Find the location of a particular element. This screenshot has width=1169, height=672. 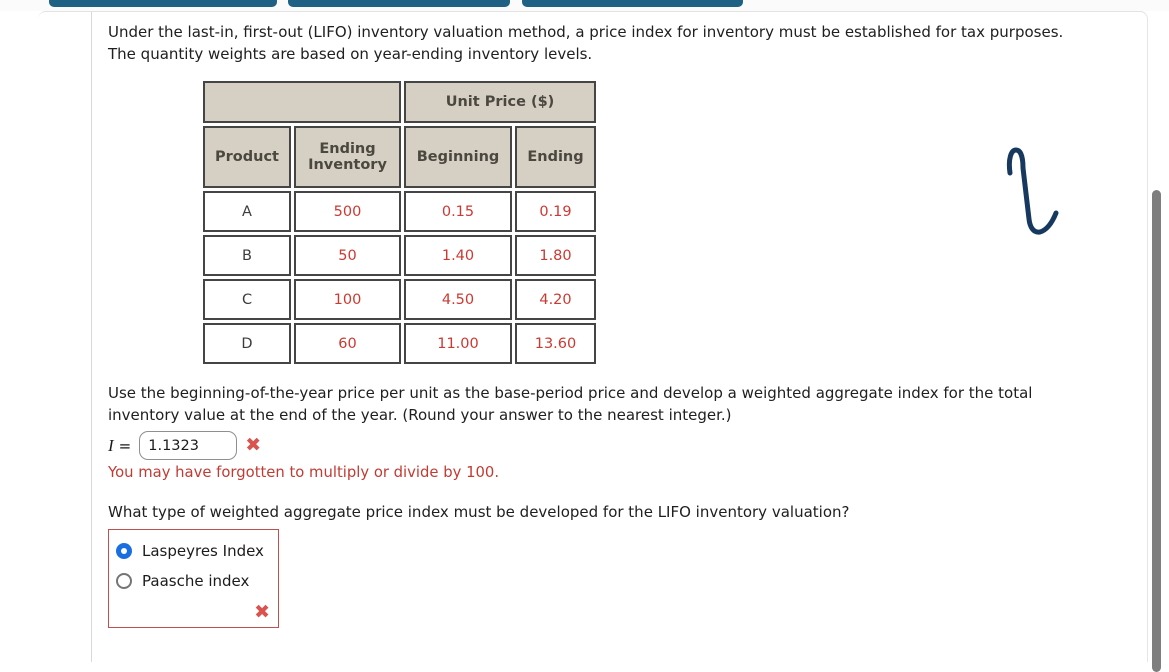

equals-sign: = is located at coordinates (125, 445).